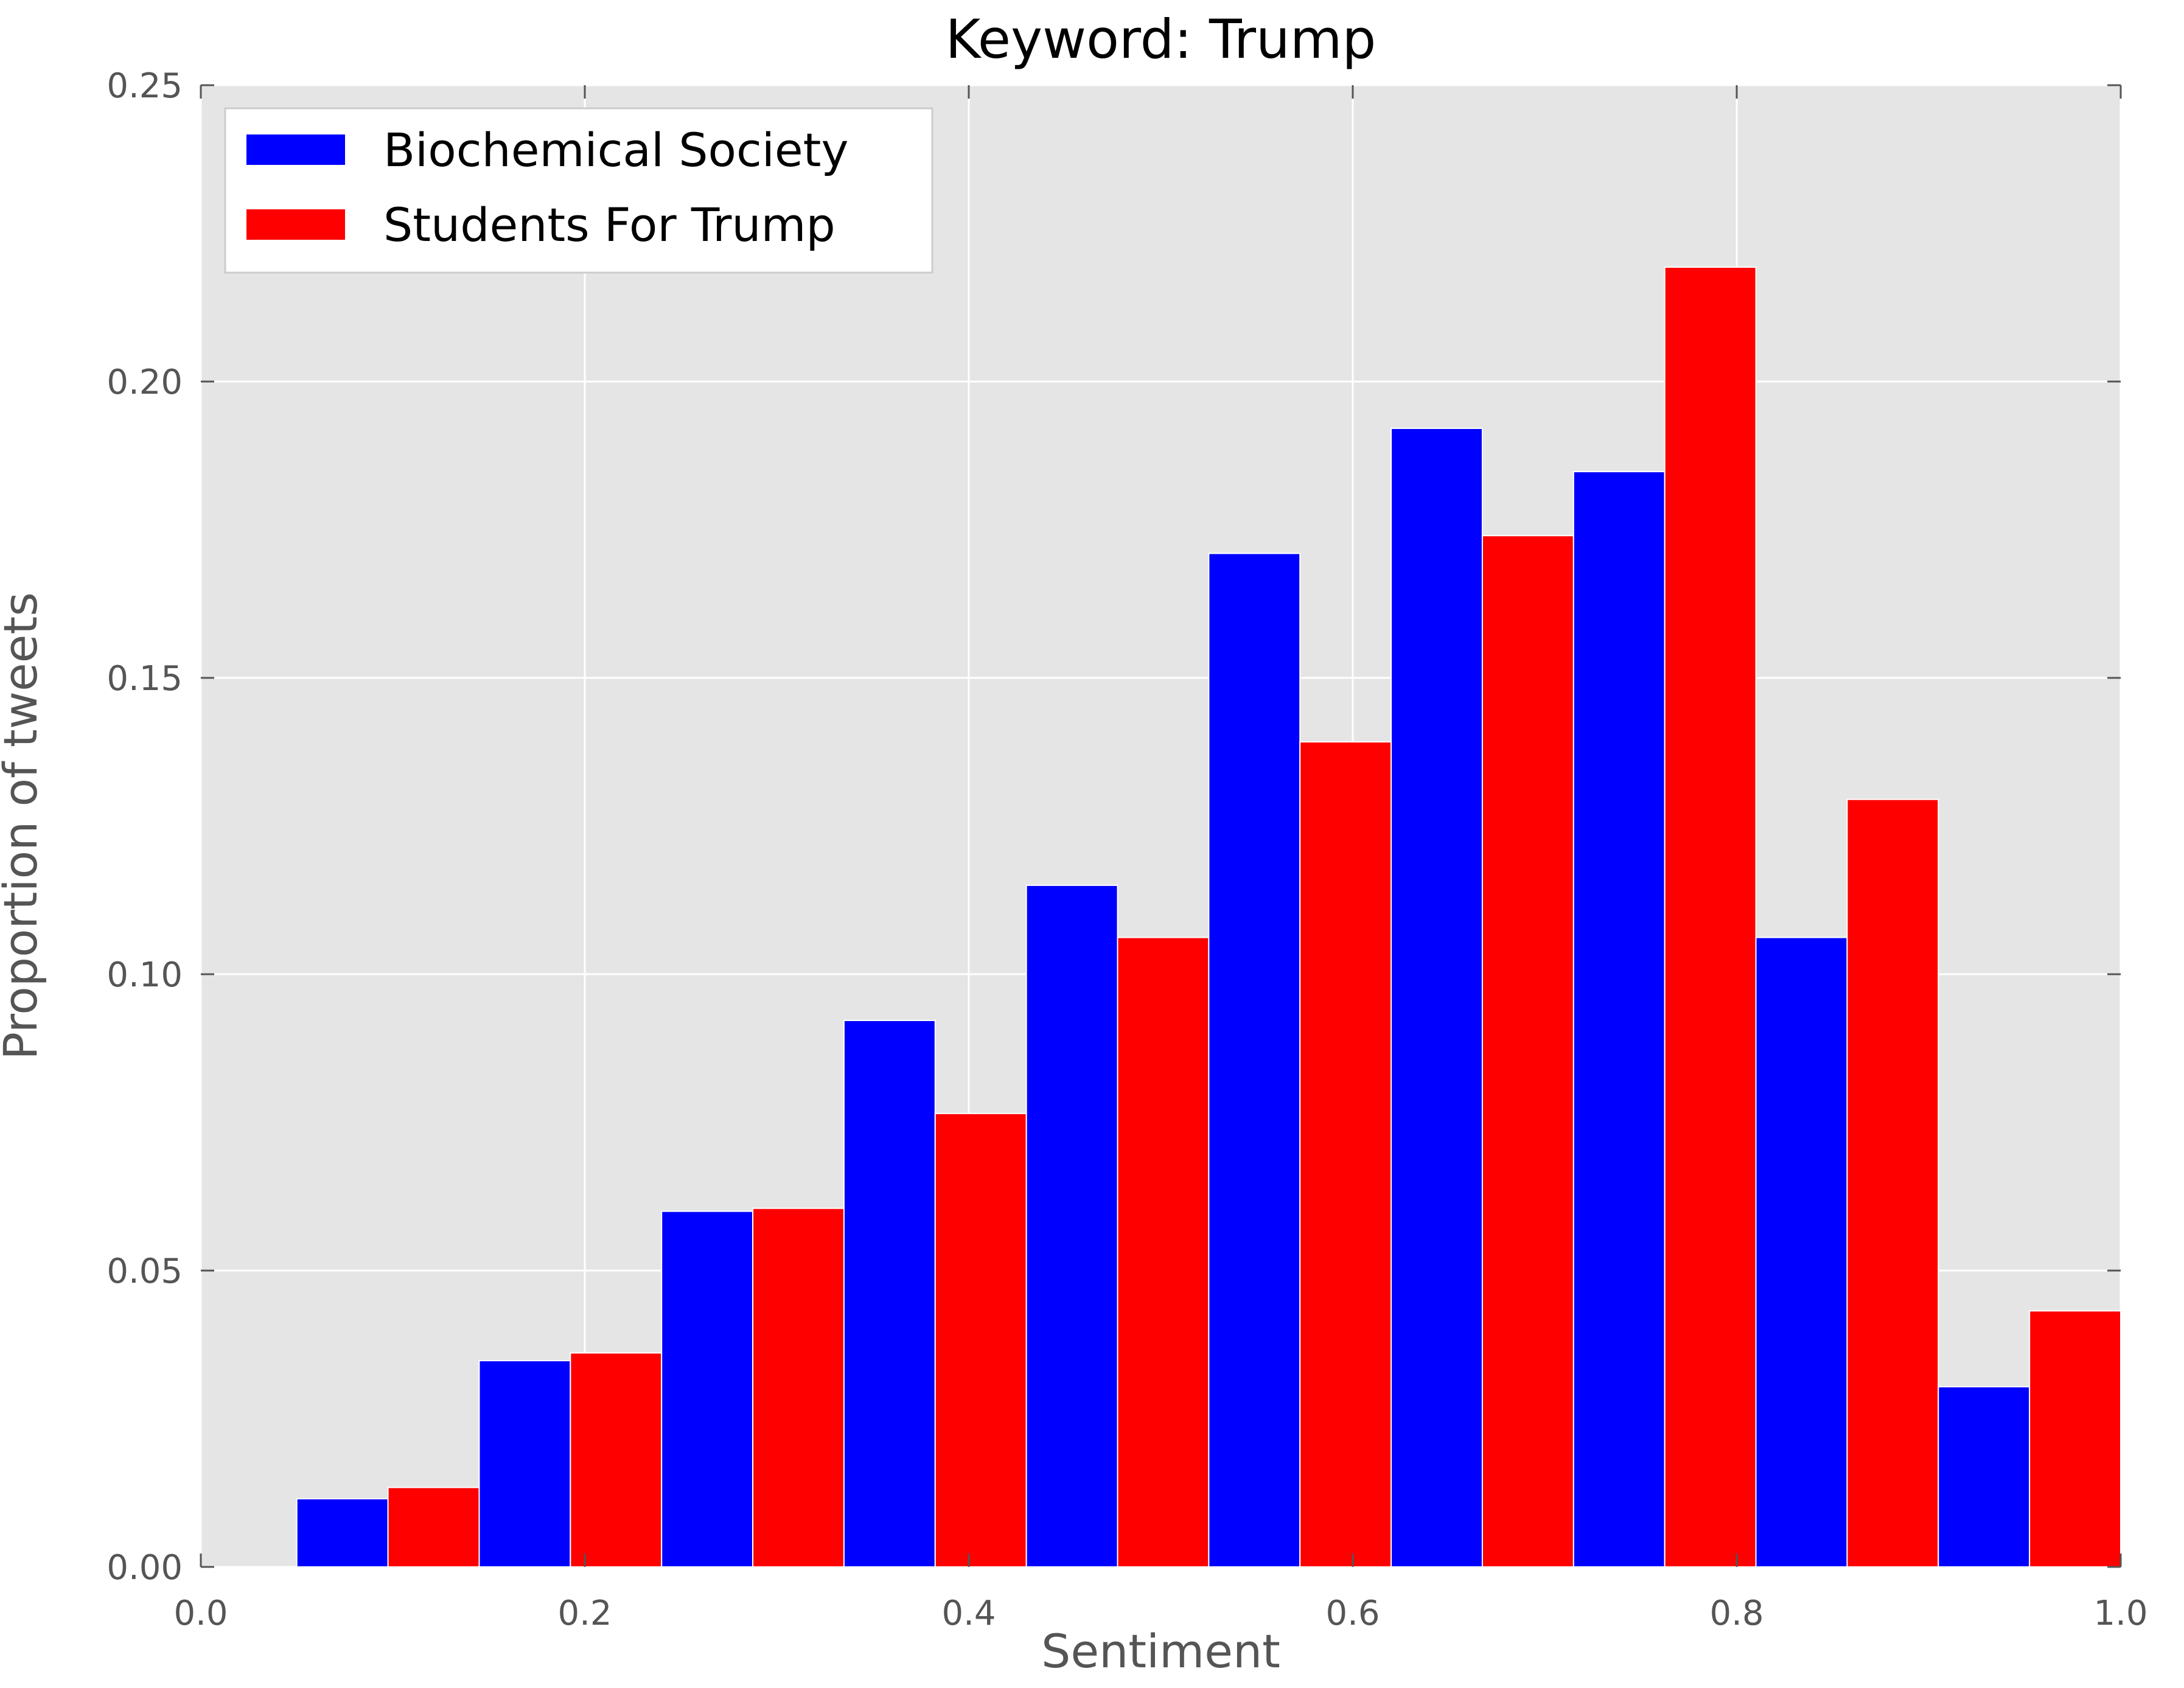 This screenshot has height=1688, width=2184. What do you see at coordinates (1352, 1613) in the screenshot?
I see `x-tick-label: 0.6` at bounding box center [1352, 1613].